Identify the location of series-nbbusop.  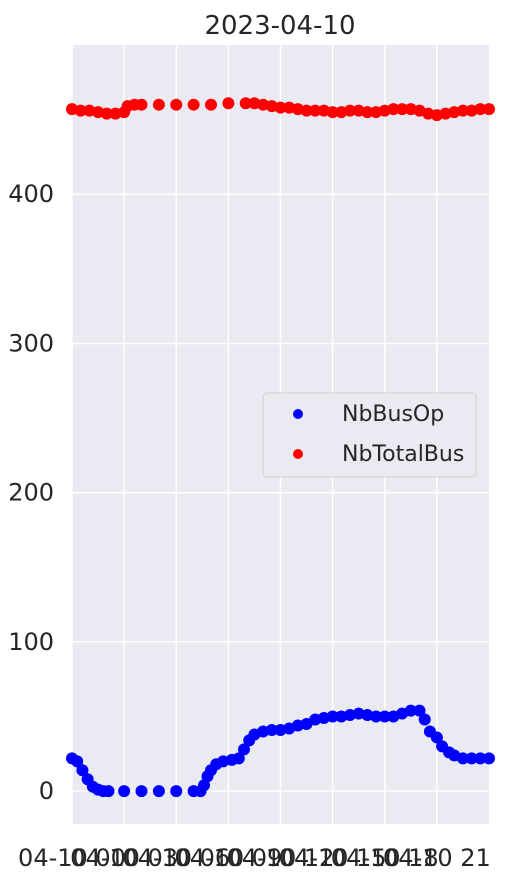
(280, 751).